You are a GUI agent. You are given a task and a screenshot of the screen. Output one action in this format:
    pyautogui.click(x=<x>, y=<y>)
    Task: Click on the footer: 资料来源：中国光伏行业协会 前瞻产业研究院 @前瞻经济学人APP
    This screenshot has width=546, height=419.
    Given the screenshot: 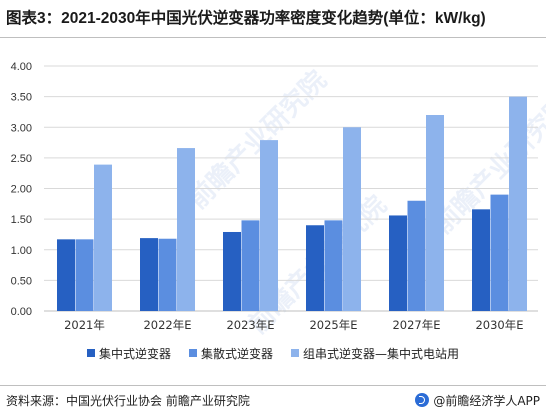 What is the action you would take?
    pyautogui.click(x=273, y=400)
    